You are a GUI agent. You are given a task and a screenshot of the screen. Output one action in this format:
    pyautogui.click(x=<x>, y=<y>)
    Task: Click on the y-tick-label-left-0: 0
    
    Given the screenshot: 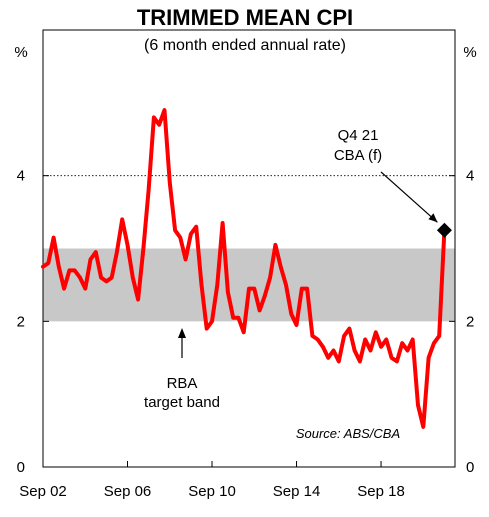 What is the action you would take?
    pyautogui.click(x=21, y=467)
    